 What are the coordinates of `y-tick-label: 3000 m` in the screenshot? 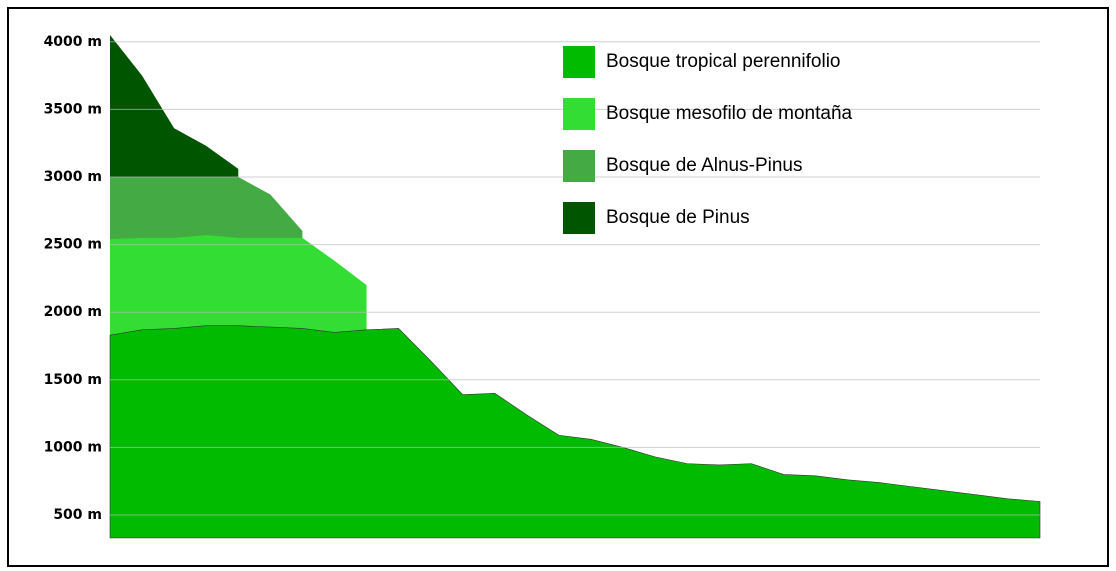 It's located at (73, 177).